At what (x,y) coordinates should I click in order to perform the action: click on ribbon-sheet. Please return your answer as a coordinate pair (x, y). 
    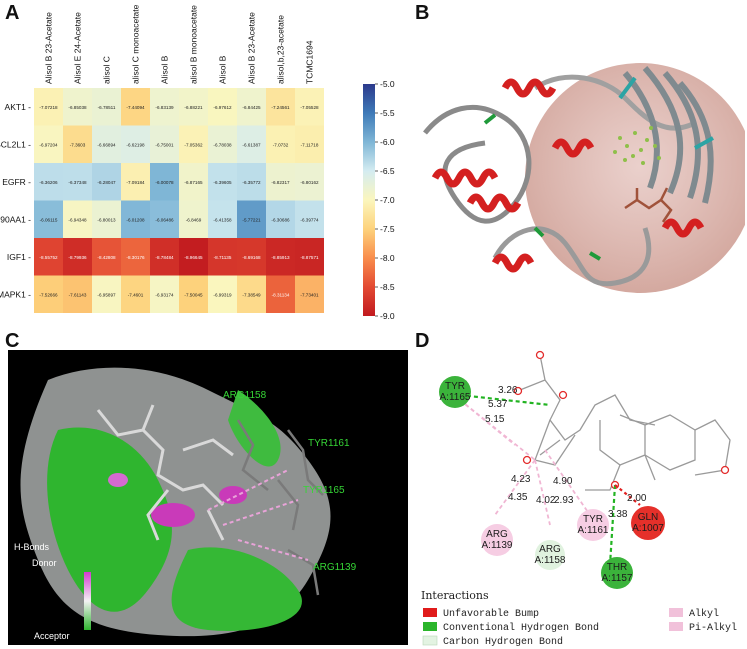
    Looking at the image, I should click on (668, 135).